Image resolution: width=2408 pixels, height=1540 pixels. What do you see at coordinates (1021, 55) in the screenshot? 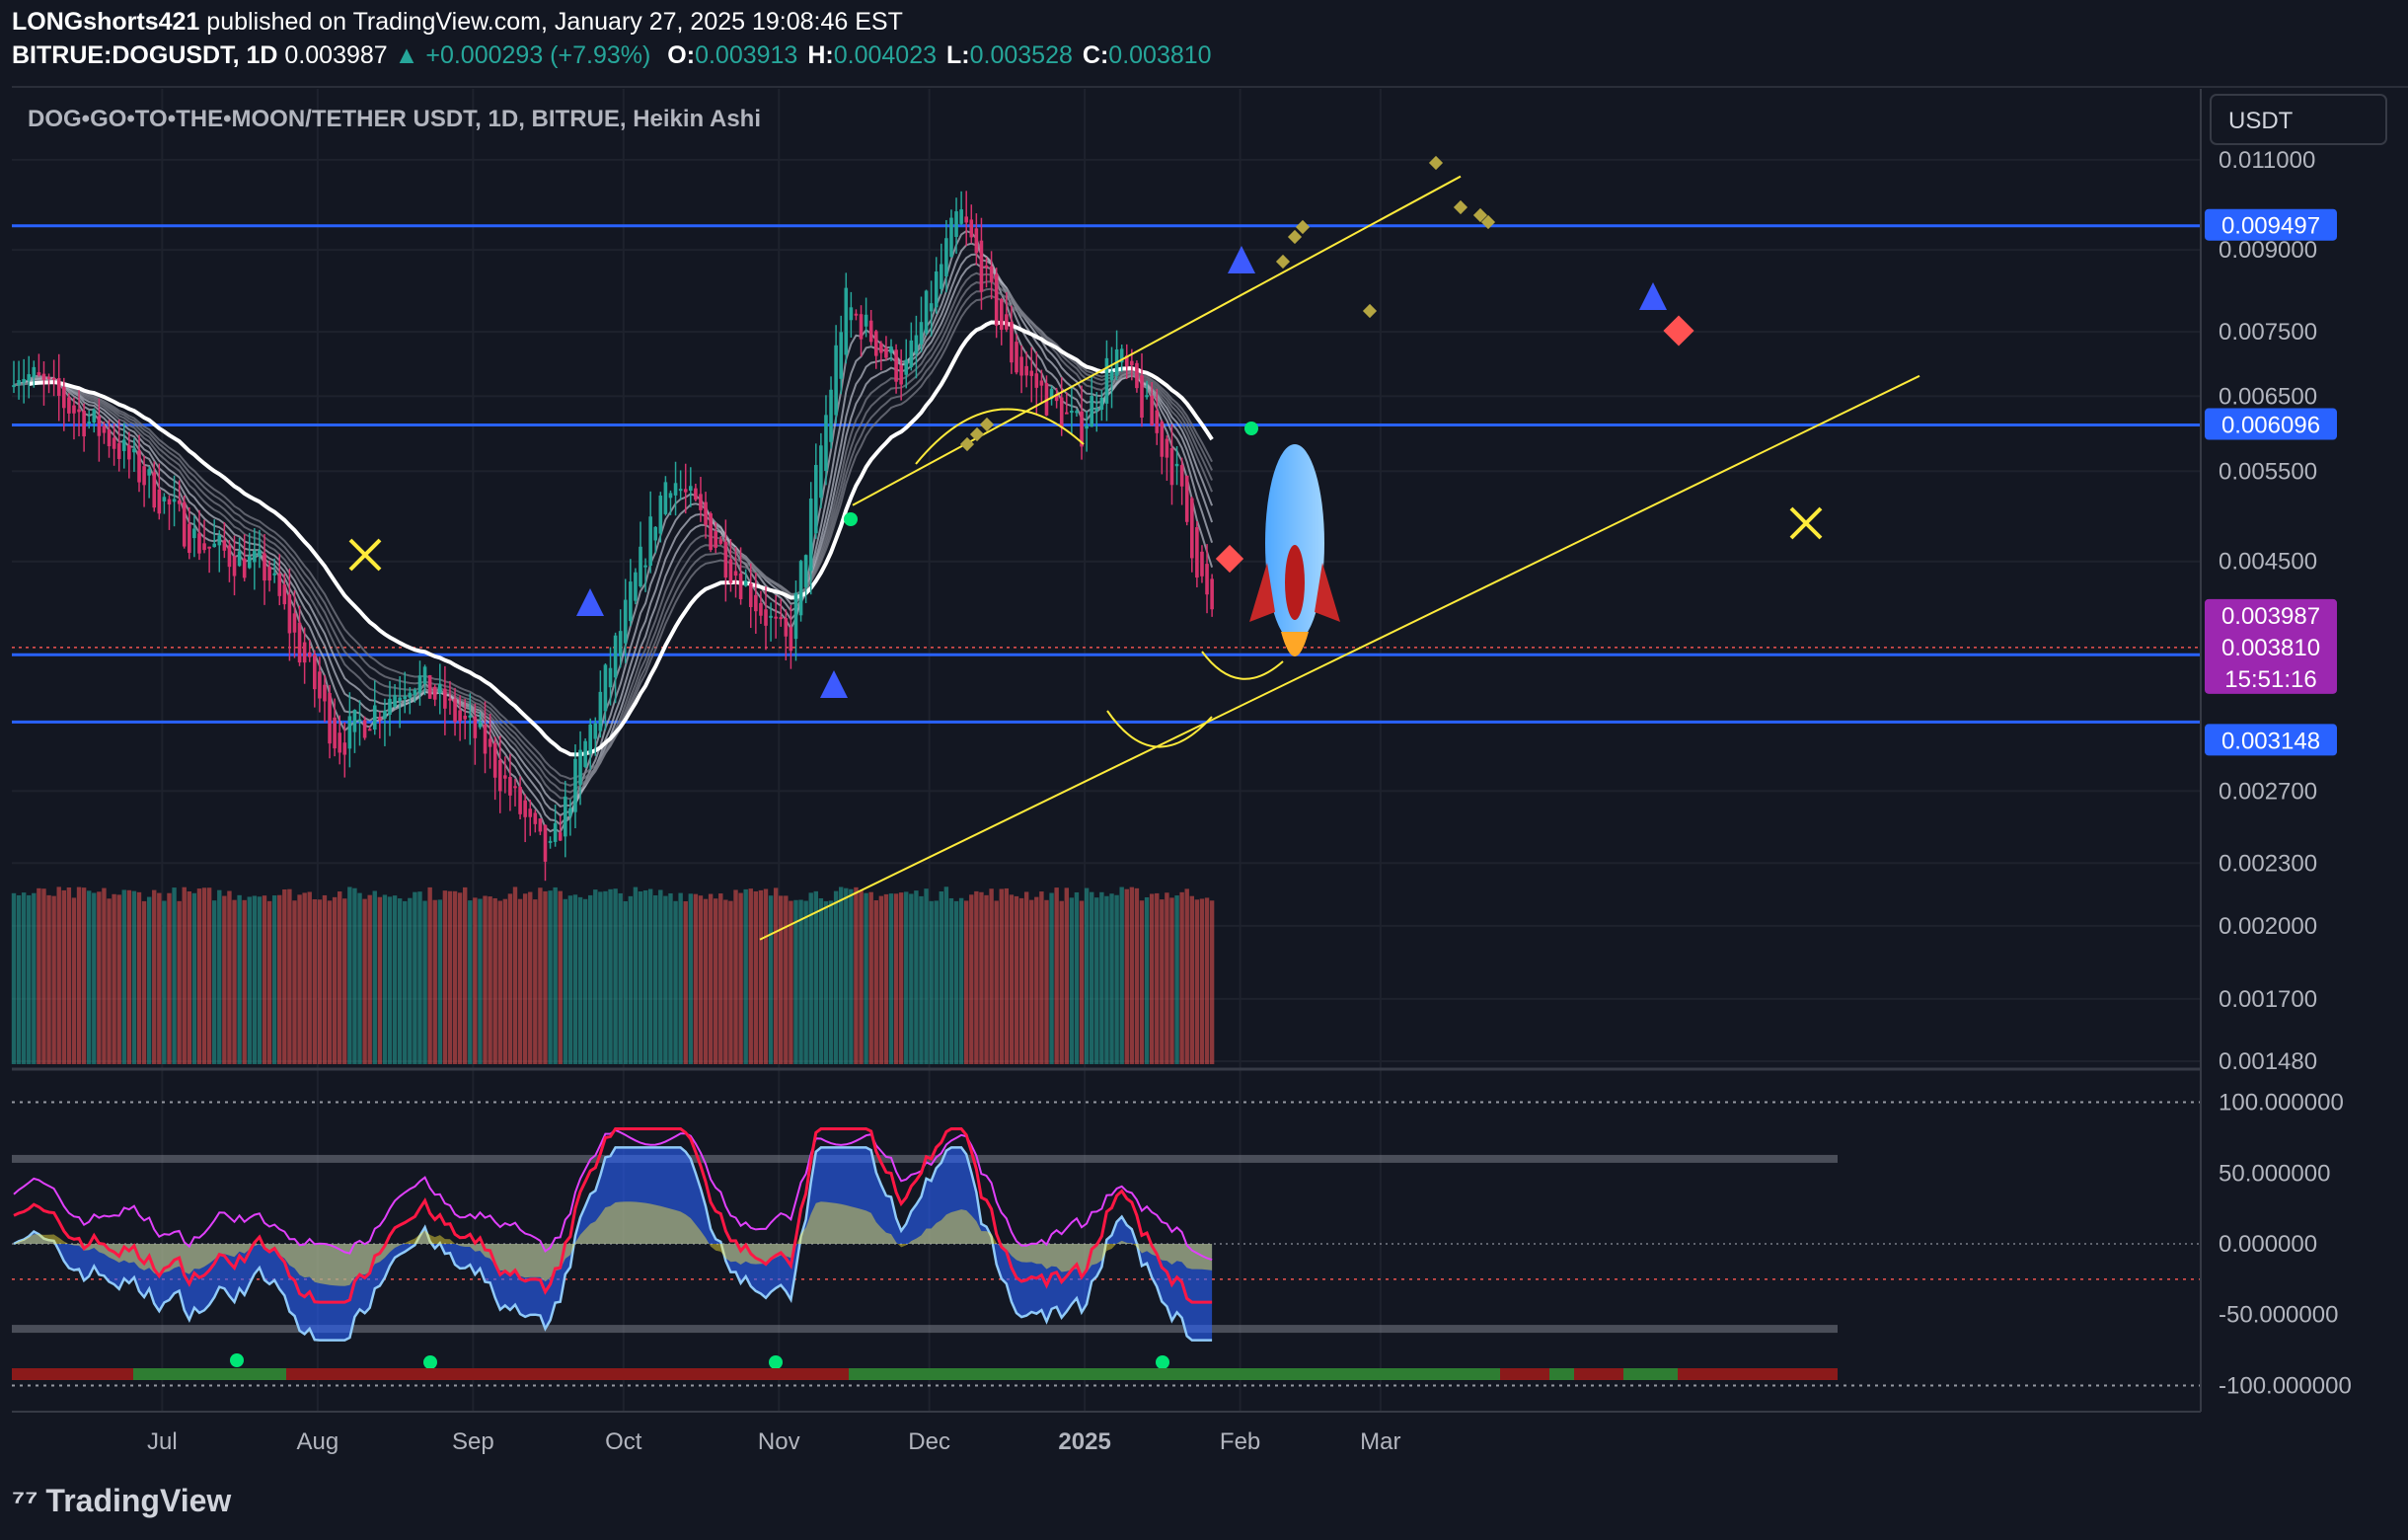
I see `ohlc-value: 0.003528` at bounding box center [1021, 55].